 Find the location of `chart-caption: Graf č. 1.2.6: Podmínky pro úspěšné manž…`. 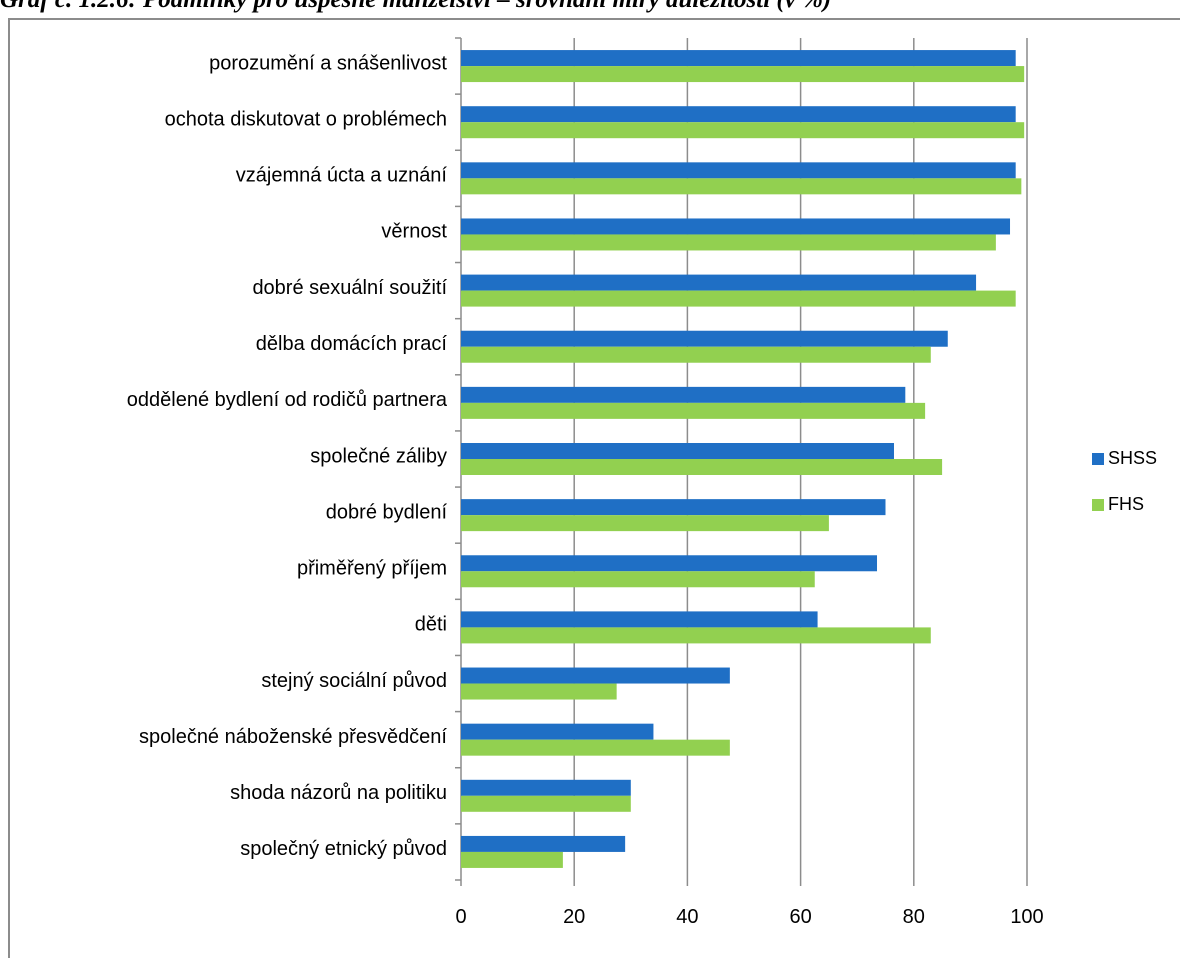

chart-caption: Graf č. 1.2.6: Podmínky pro úspěšné manž… is located at coordinates (591, 8).